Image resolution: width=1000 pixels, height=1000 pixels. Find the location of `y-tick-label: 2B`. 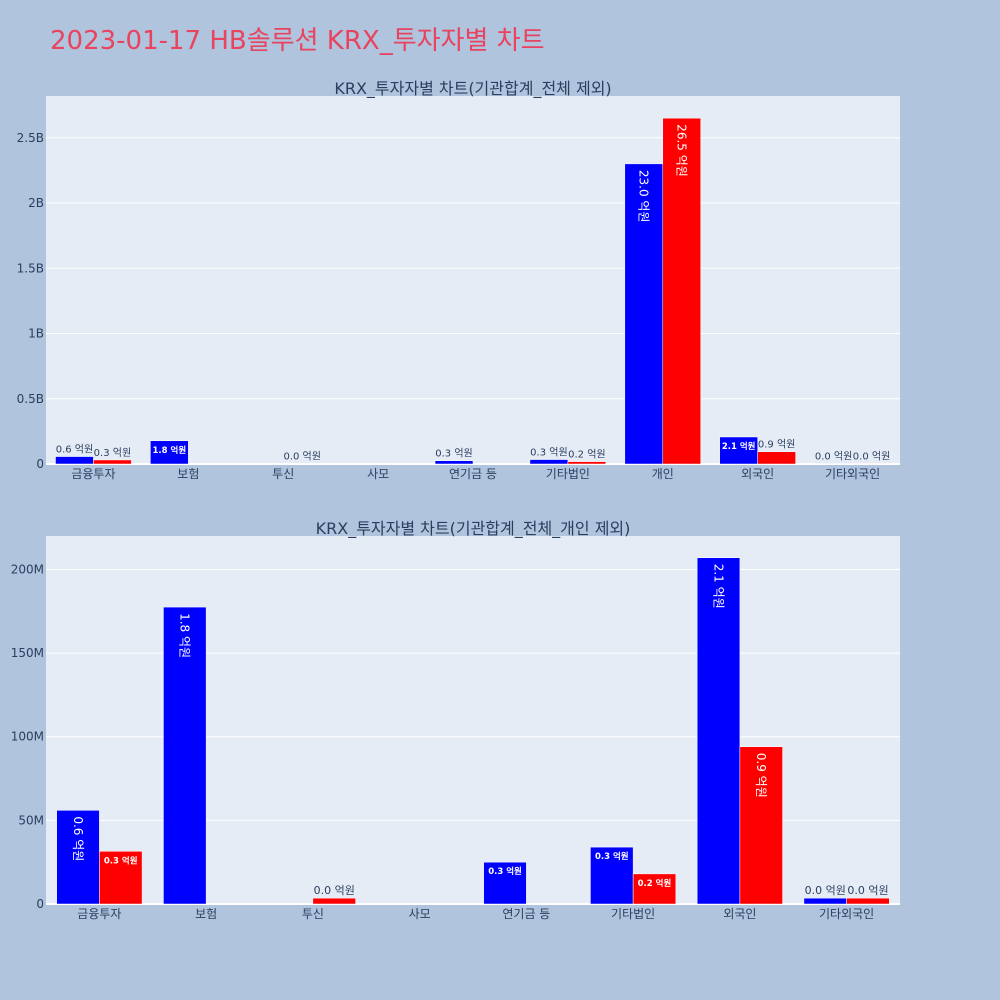

y-tick-label: 2B is located at coordinates (36, 203).